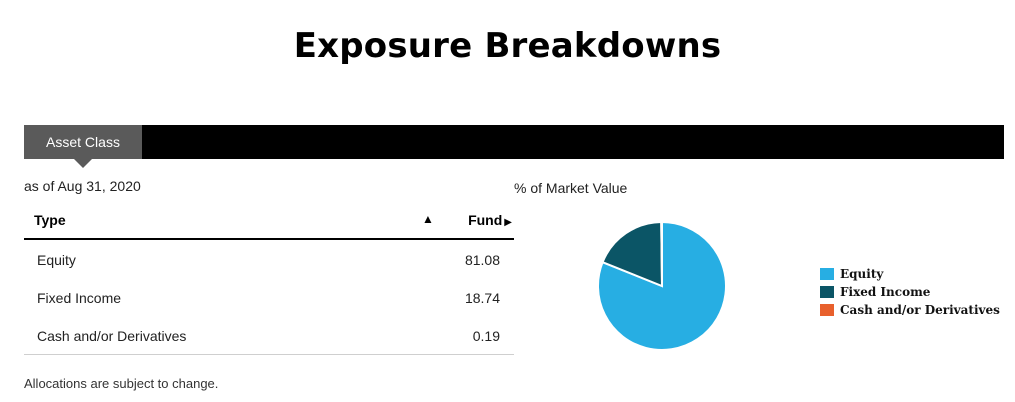  Describe the element at coordinates (112, 336) in the screenshot. I see `row-type: Cash and/or Derivatives` at that location.